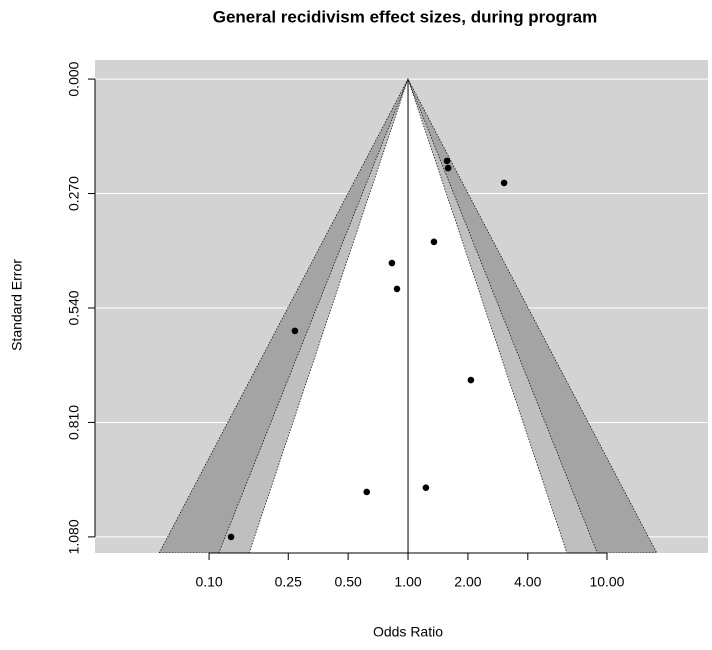 This screenshot has width=712, height=650. Describe the element at coordinates (17, 305) in the screenshot. I see `y-axis-label: Standard Error` at that location.